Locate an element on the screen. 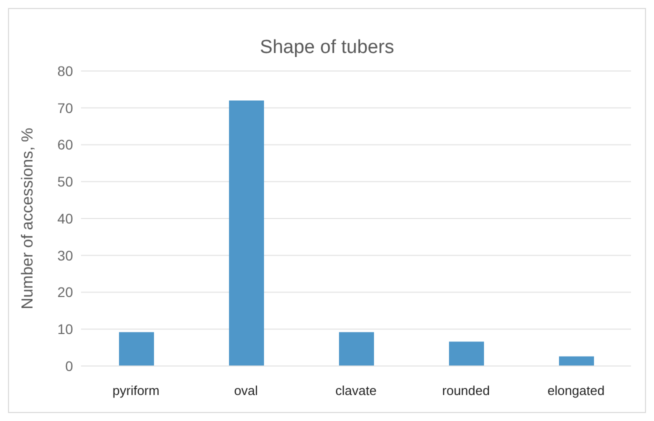 This screenshot has height=421, width=654. x-tick-label: oval is located at coordinates (246, 390).